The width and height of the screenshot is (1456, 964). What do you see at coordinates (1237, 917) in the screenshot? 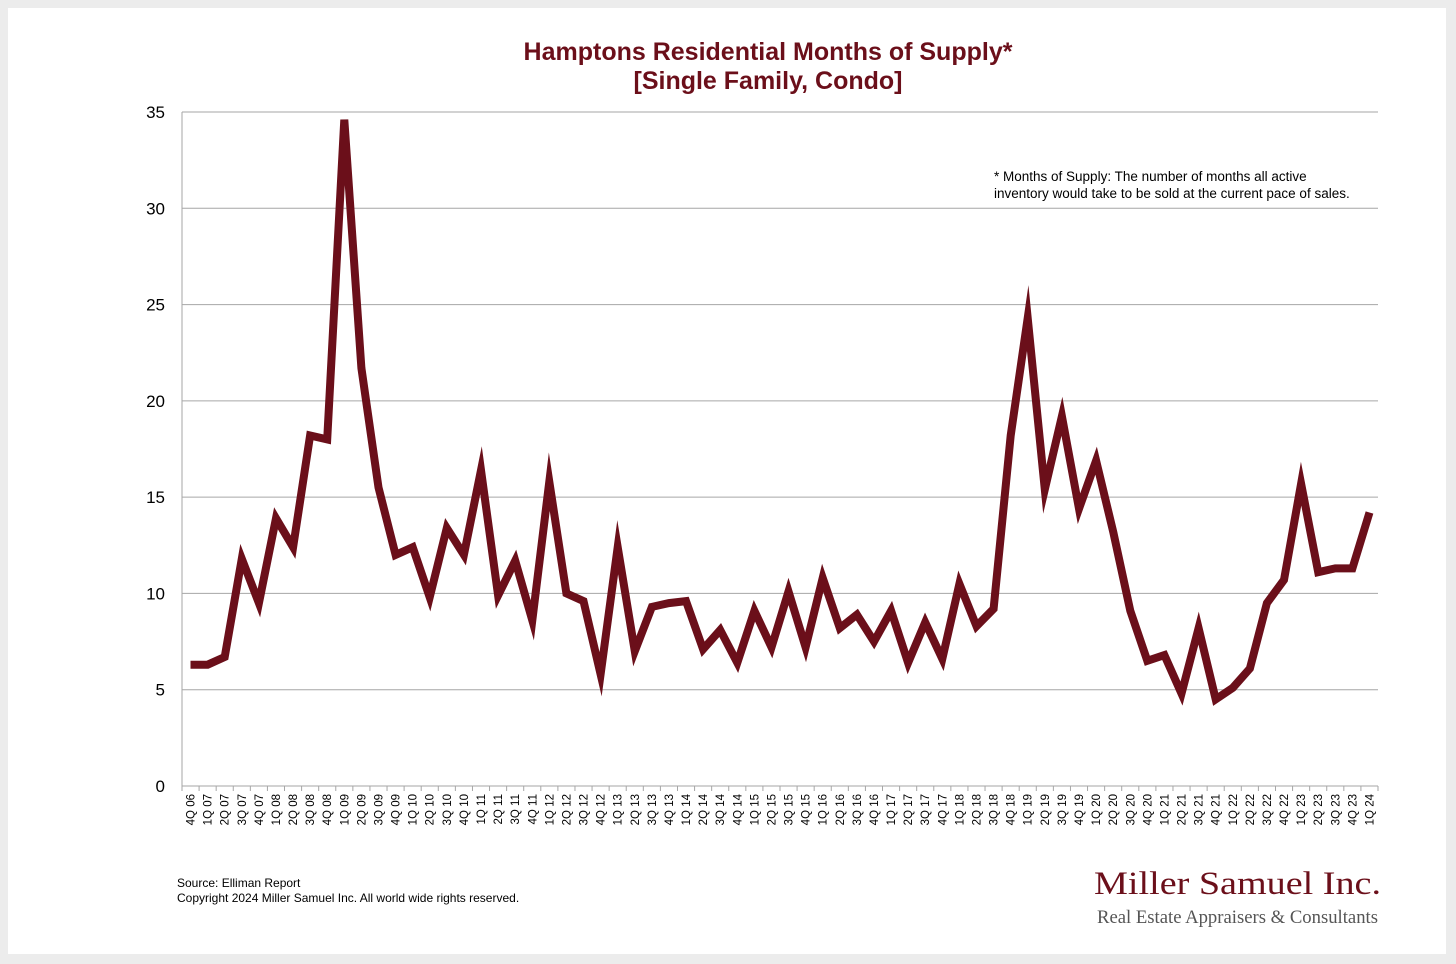
I see `brand-tagline: Real Estate Appraisers & Consultants` at bounding box center [1237, 917].